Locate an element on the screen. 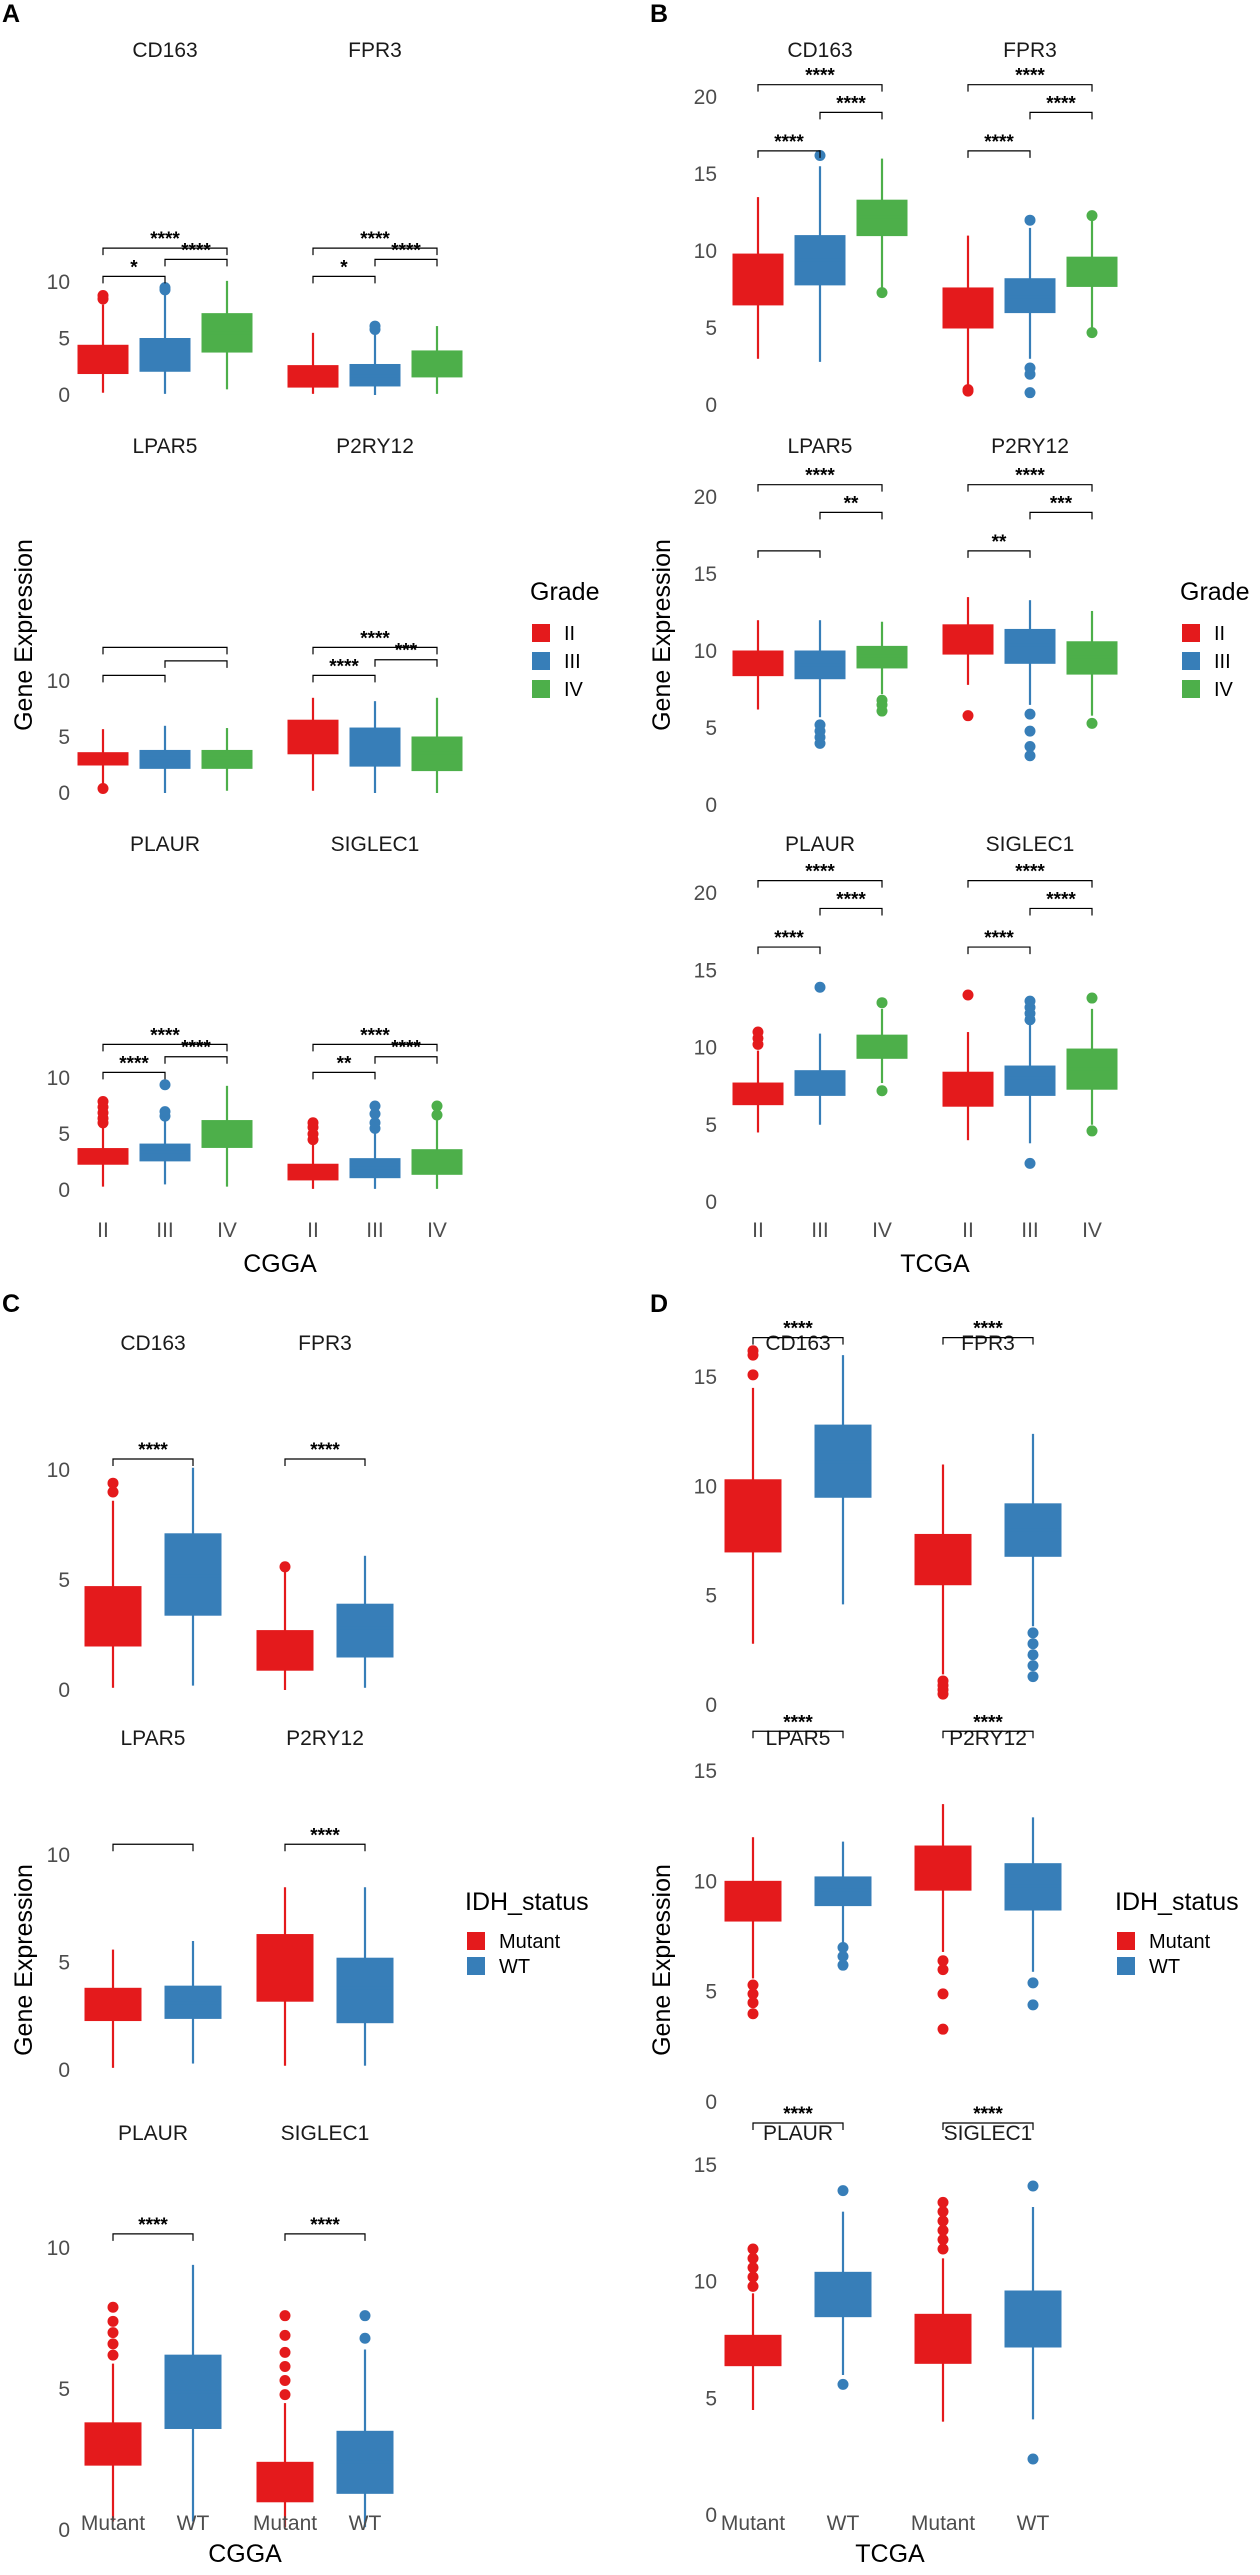 The image size is (1260, 2575). facet-siglec1: SIGLEC1********** is located at coordinates (375, 1011).